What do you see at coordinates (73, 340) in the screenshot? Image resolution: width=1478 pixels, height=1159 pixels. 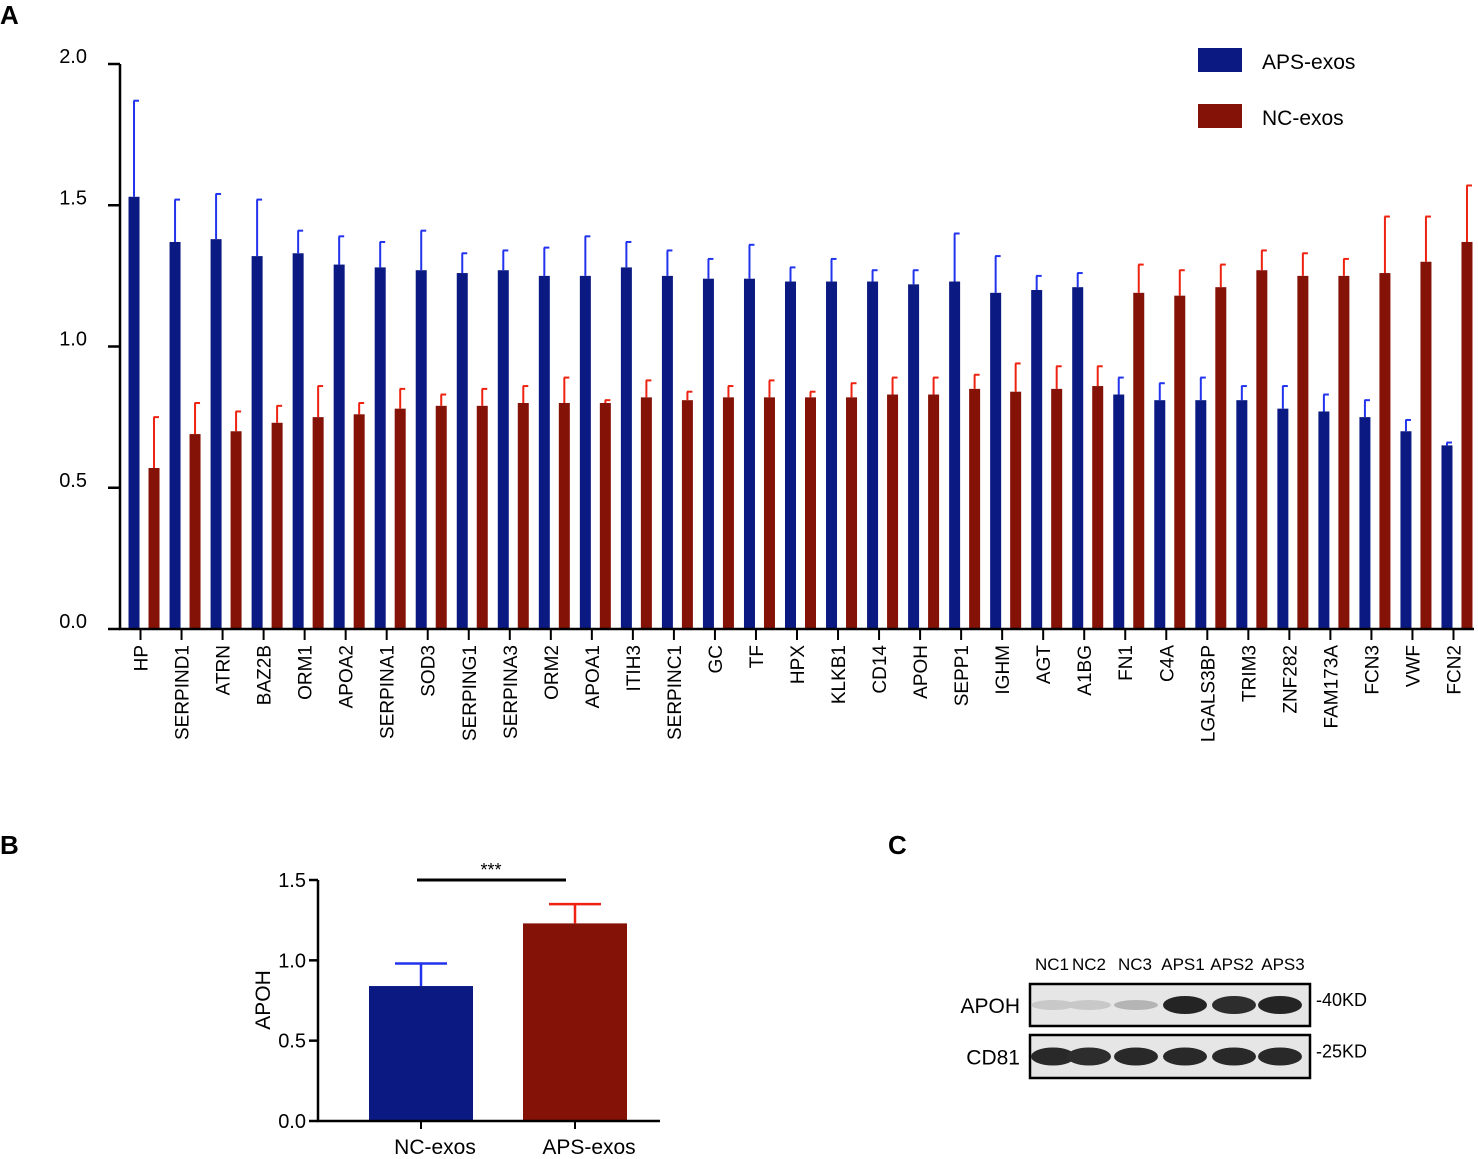 I see `y-tick-label: 1.0` at bounding box center [73, 340].